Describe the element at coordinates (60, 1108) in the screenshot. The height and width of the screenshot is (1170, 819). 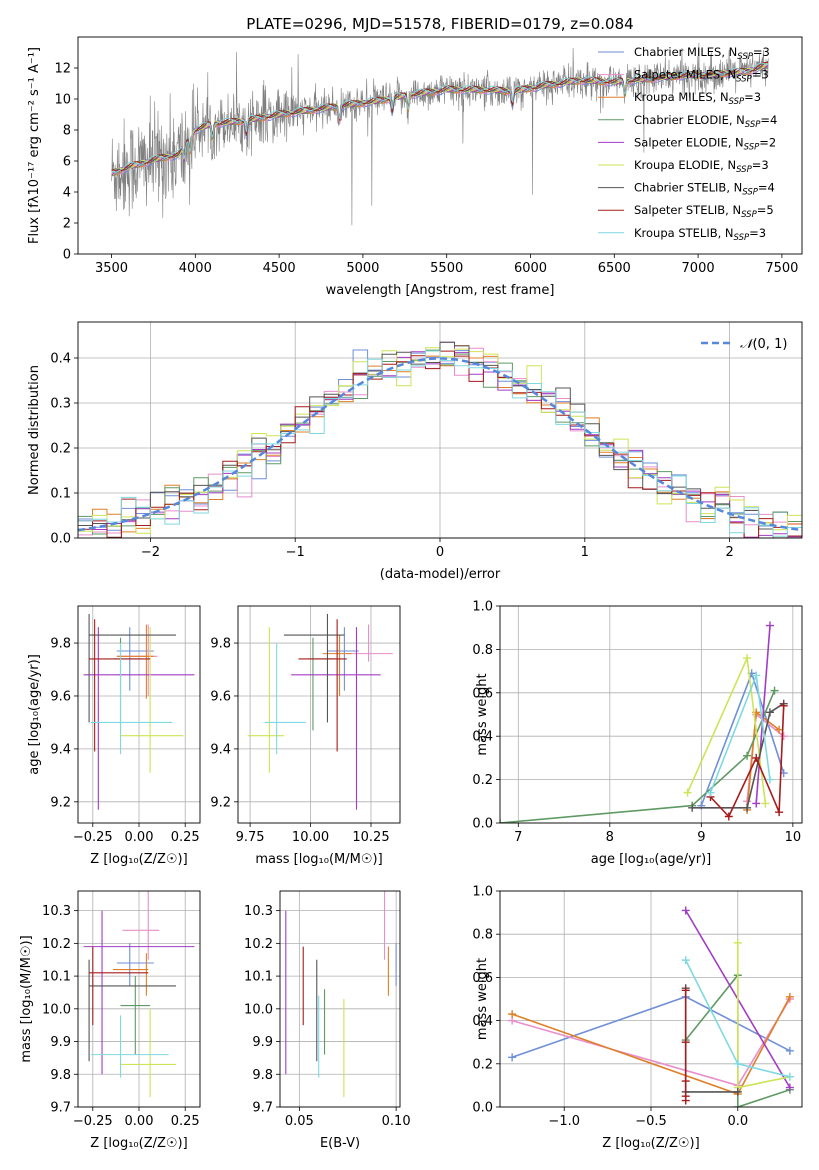
I see `y-tick-label: 9.7` at that location.